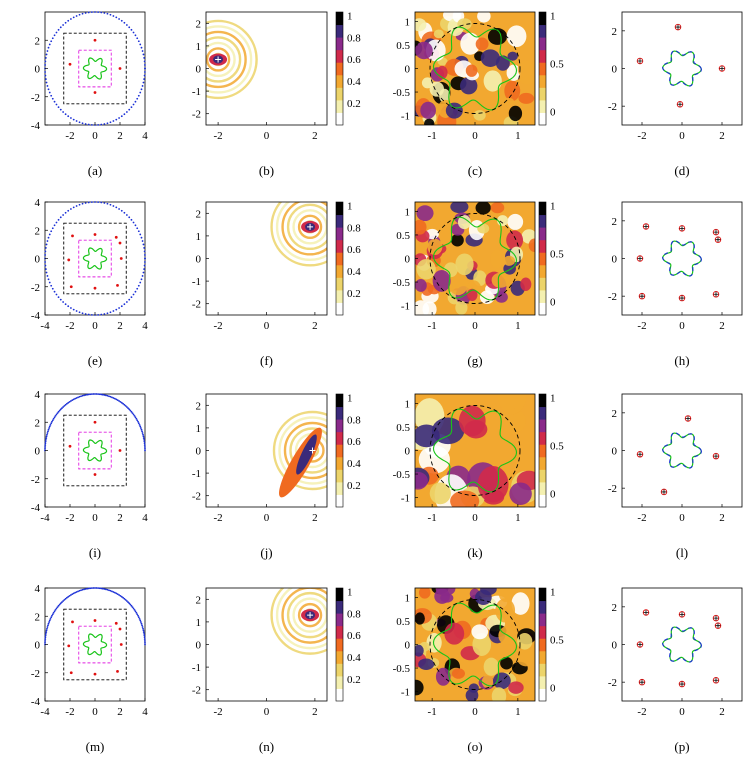 The image size is (754, 763). Describe the element at coordinates (475, 68) in the screenshot. I see `reference-circle` at that location.